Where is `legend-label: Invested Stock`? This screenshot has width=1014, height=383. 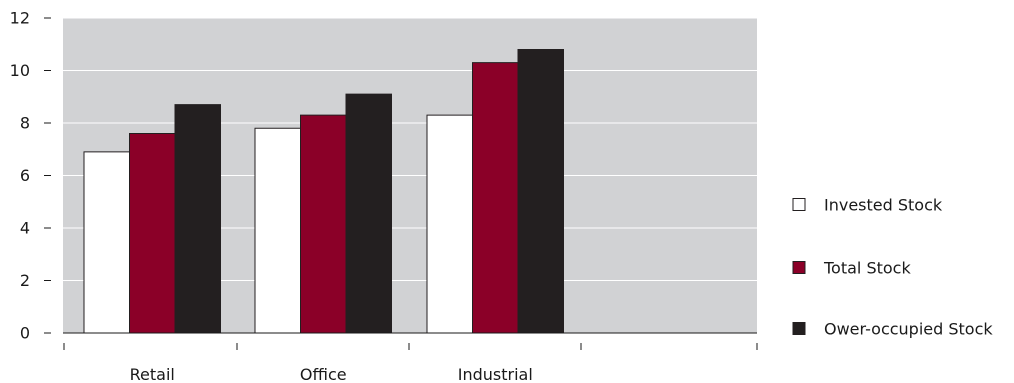
legend-label: Invested Stock is located at coordinates (883, 205).